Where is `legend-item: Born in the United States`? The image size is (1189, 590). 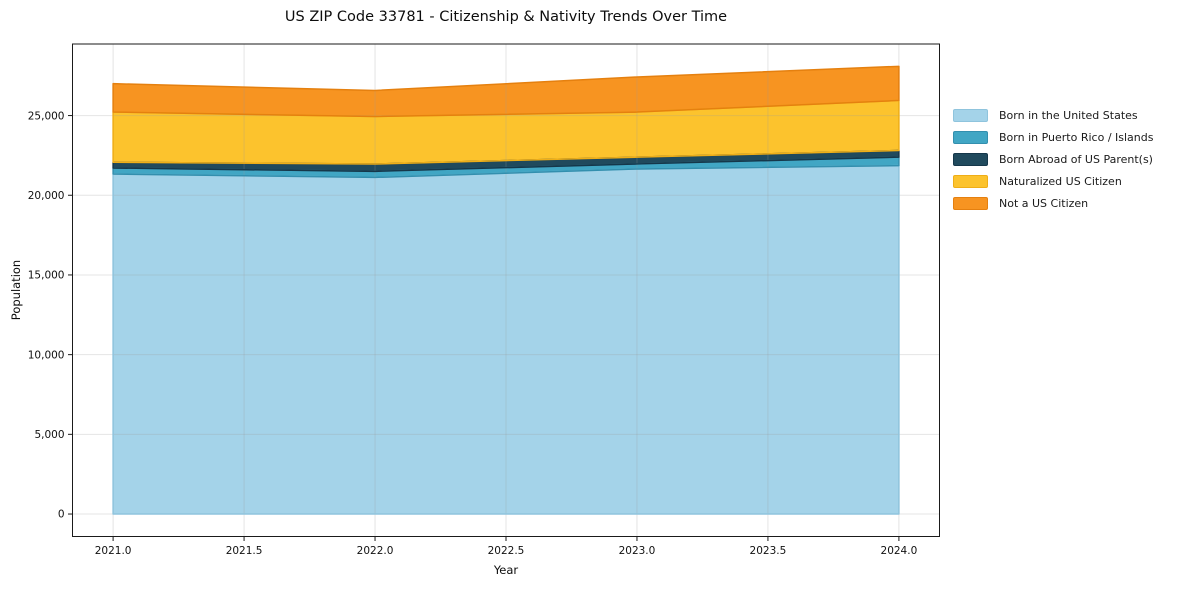 legend-item: Born in the United States is located at coordinates (1053, 115).